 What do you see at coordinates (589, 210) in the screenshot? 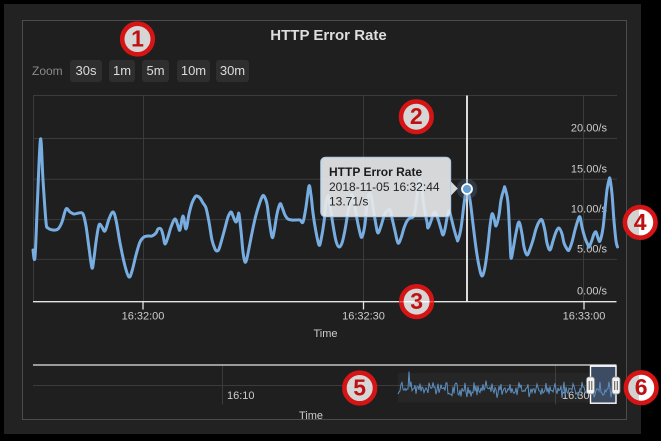
I see `svg-text: 10.00/s` at bounding box center [589, 210].